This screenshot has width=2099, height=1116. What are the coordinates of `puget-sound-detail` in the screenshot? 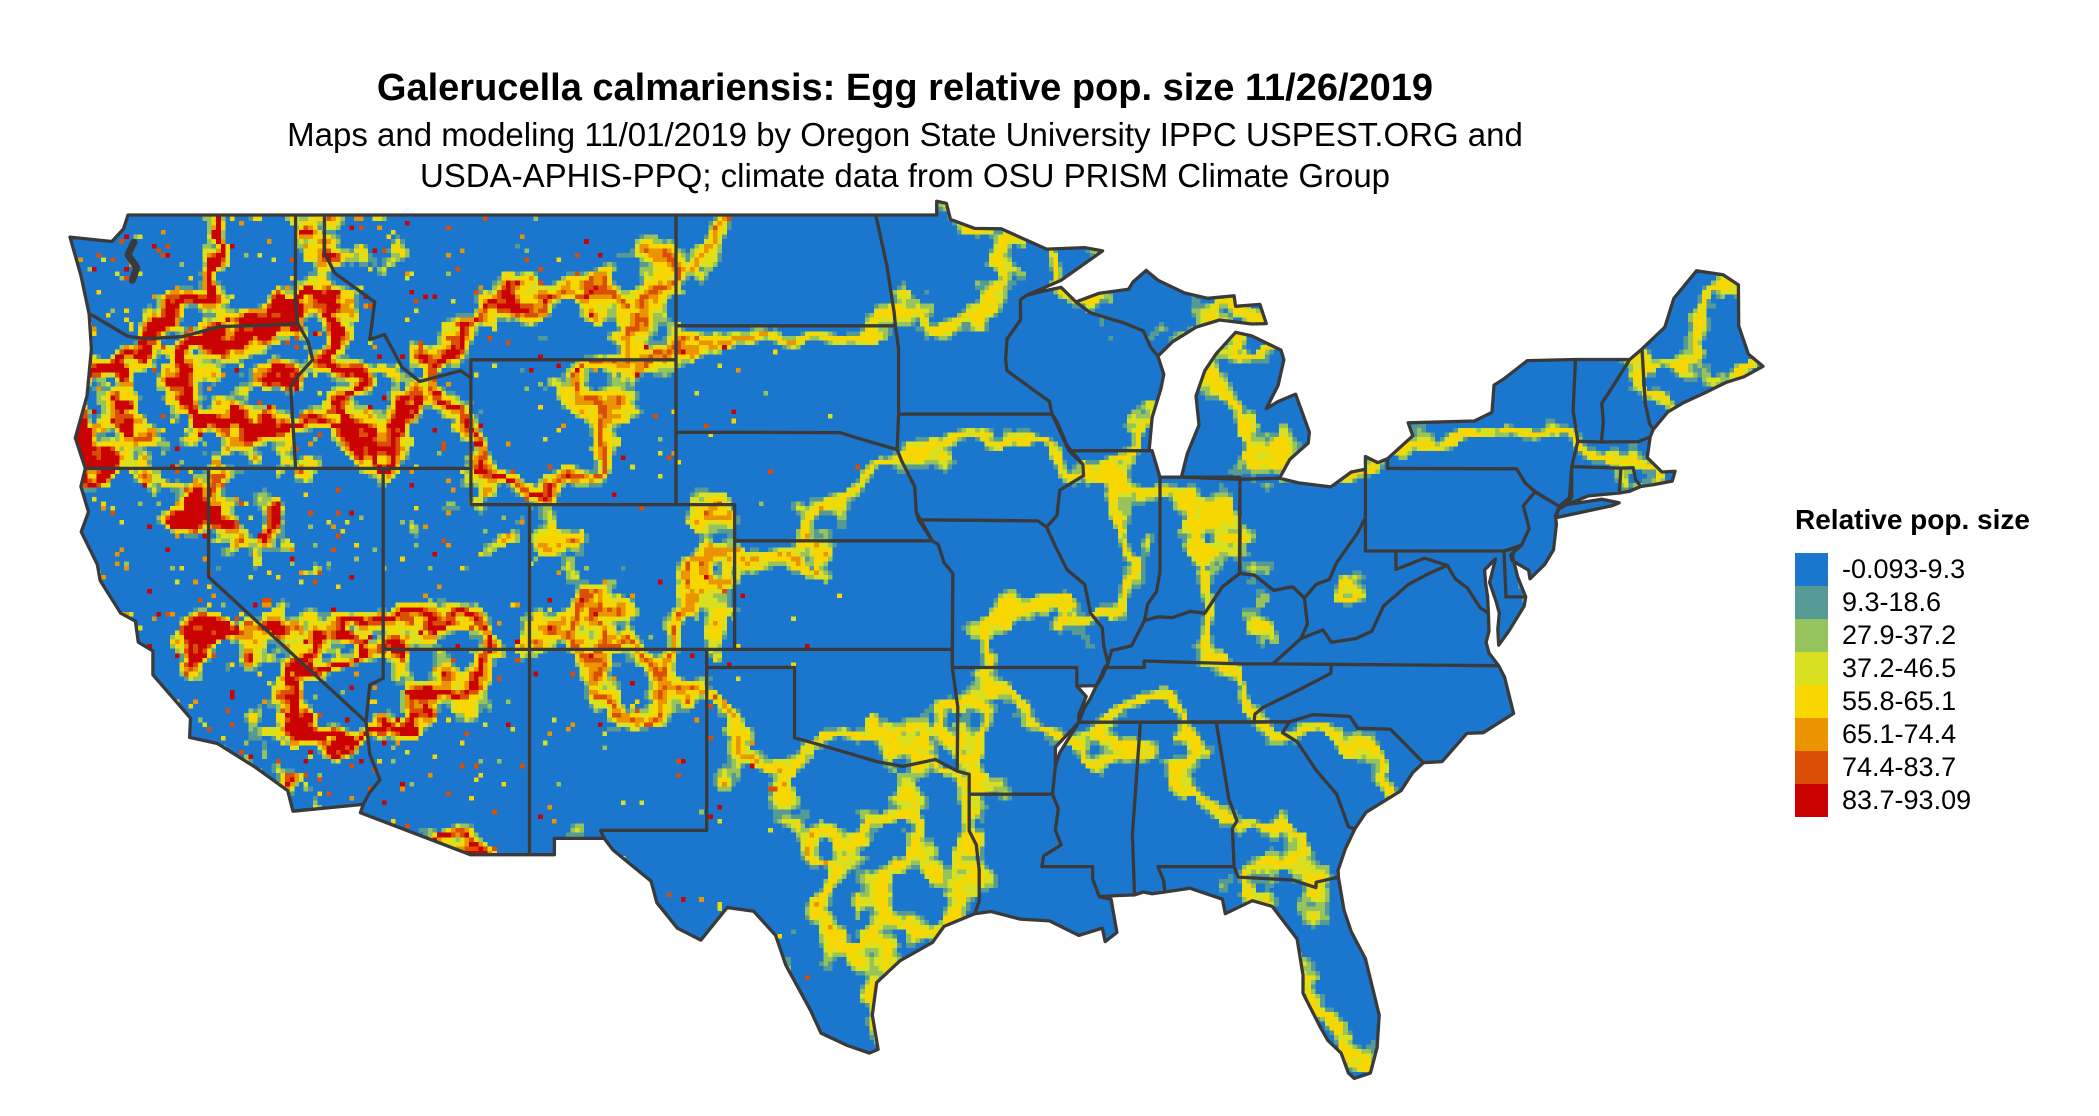 It's located at (132, 261).